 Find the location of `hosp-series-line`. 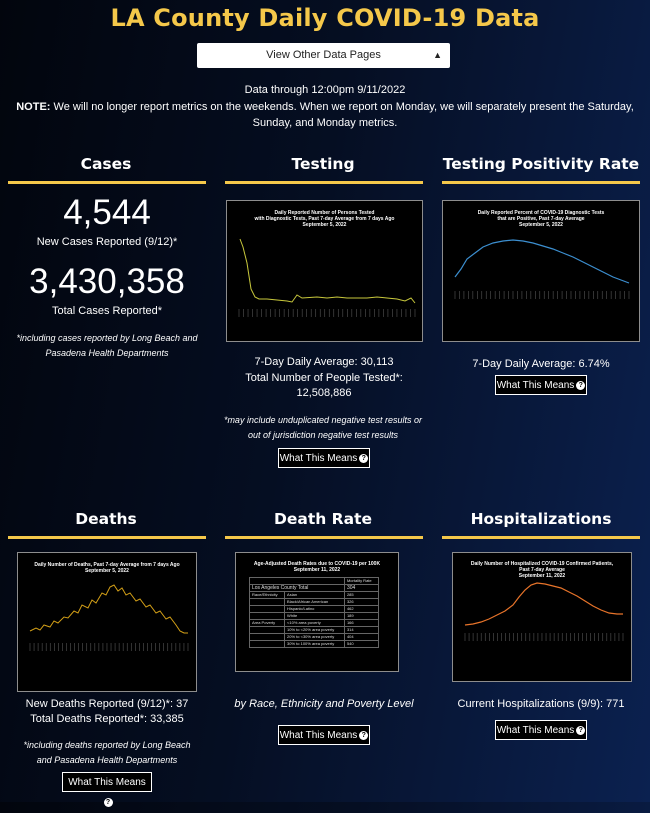

hosp-series-line is located at coordinates (543, 604).